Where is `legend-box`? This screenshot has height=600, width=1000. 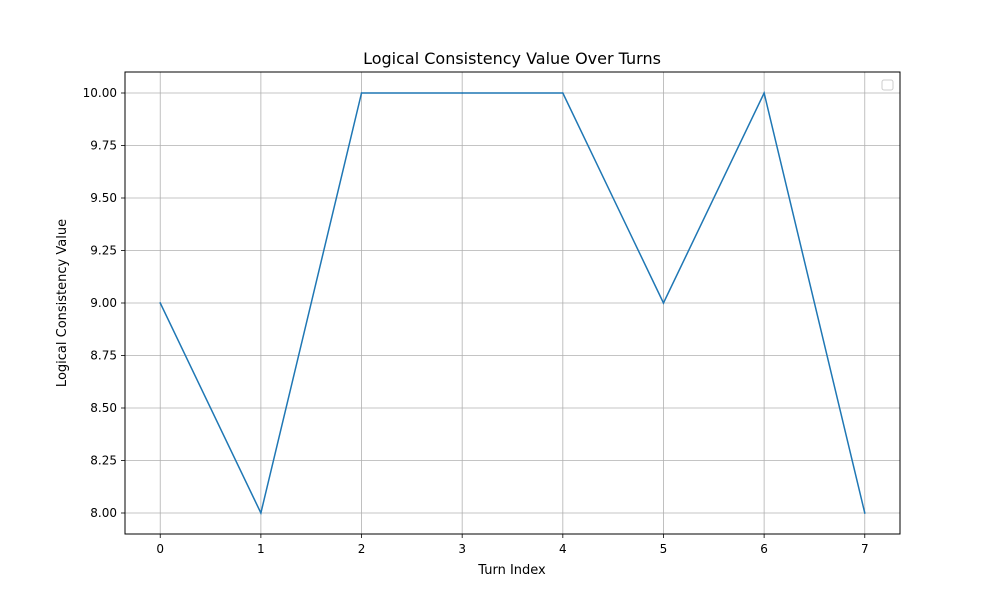
legend-box is located at coordinates (887, 85).